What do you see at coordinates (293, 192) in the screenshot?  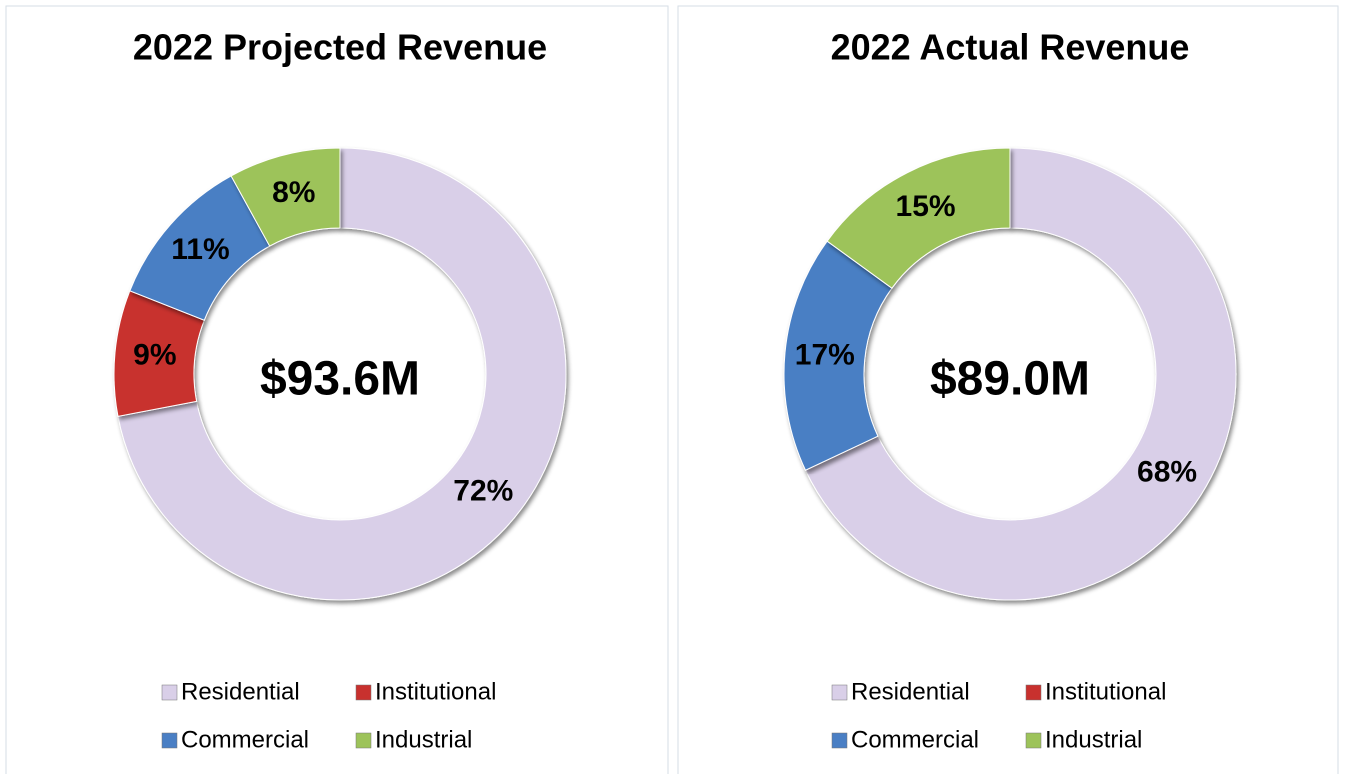 I see `data-label: 8%` at bounding box center [293, 192].